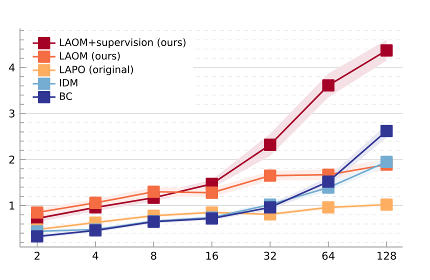  I want to click on y-tick-label: 4, so click(12, 68).